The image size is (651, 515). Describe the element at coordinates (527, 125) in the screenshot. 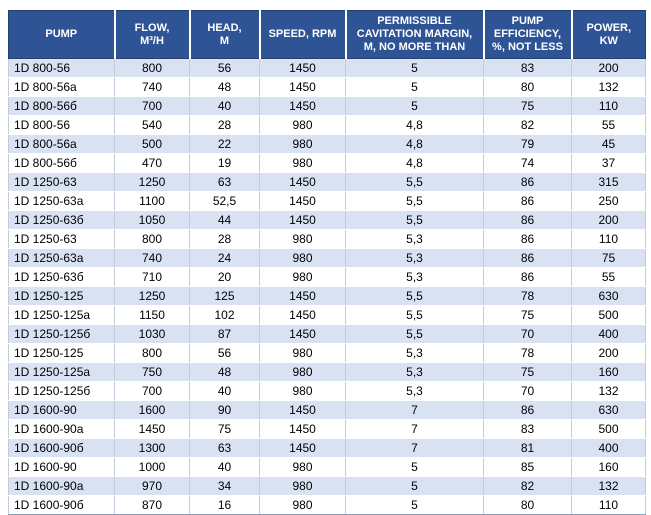

I see `cell-efficiency: 82` at that location.